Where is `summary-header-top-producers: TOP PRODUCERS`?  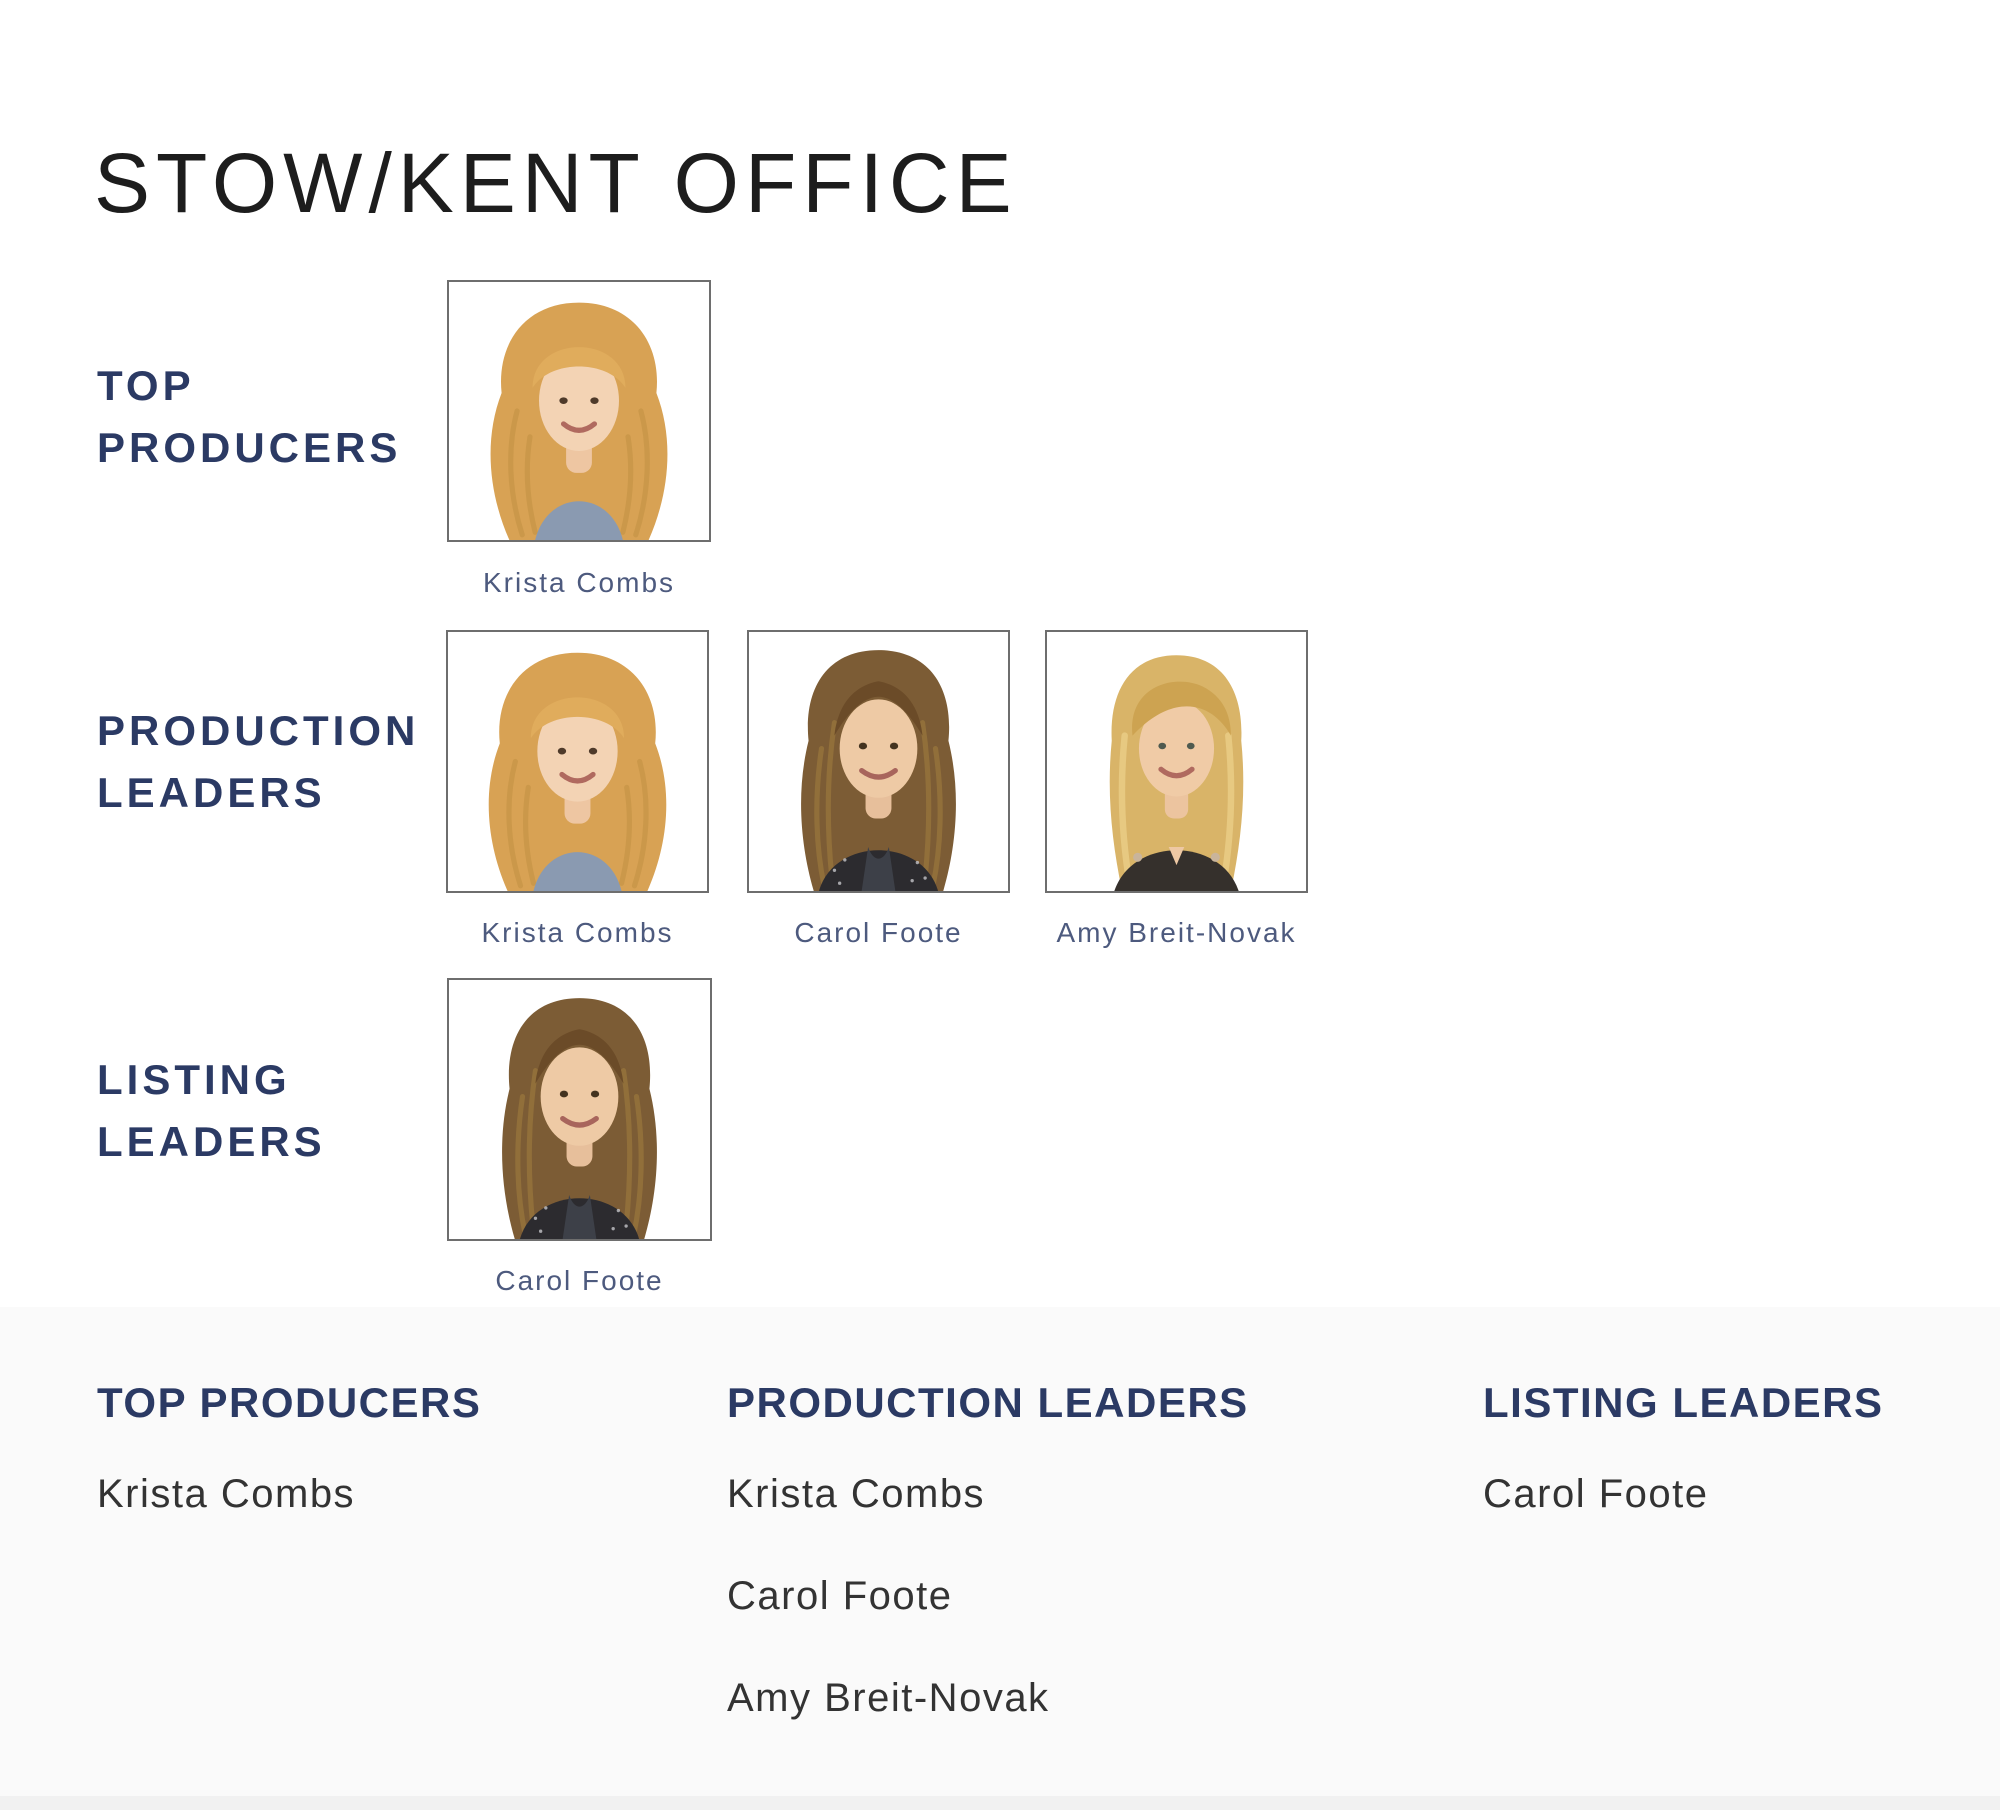 summary-header-top-producers: TOP PRODUCERS is located at coordinates (289, 1402).